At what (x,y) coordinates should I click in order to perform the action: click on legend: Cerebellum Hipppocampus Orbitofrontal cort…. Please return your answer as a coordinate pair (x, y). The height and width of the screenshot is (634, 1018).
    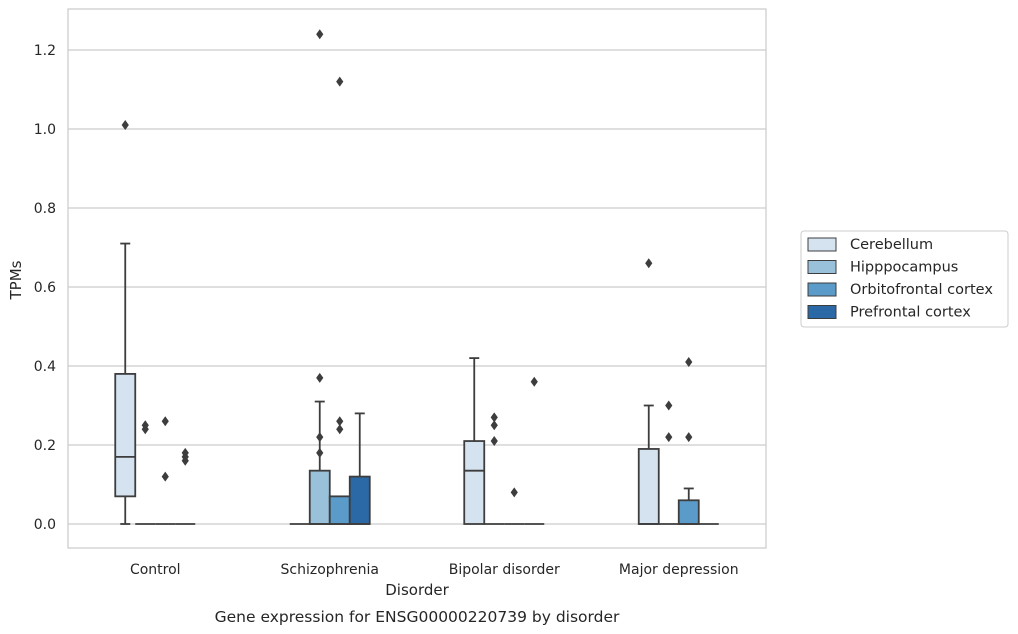
    Looking at the image, I should click on (904, 279).